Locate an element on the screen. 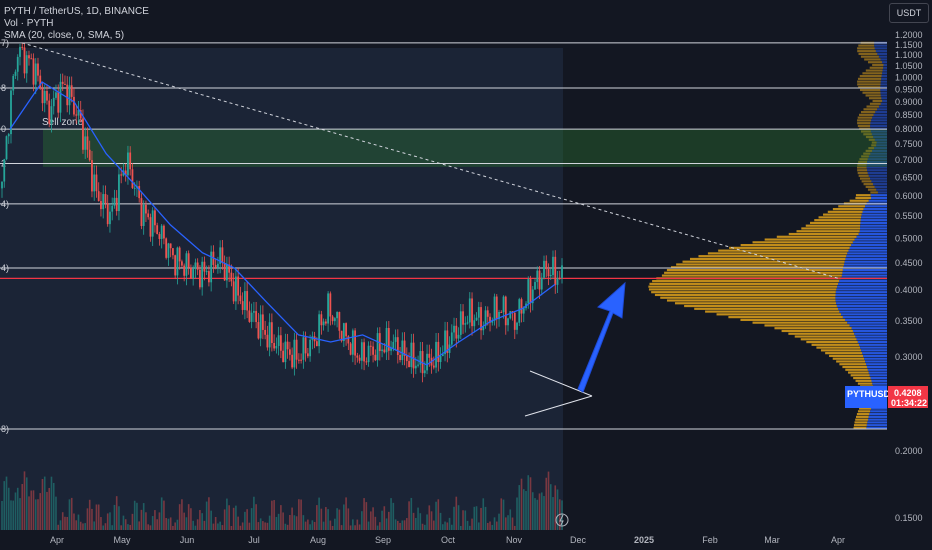  level-label: 4) is located at coordinates (5, 268).